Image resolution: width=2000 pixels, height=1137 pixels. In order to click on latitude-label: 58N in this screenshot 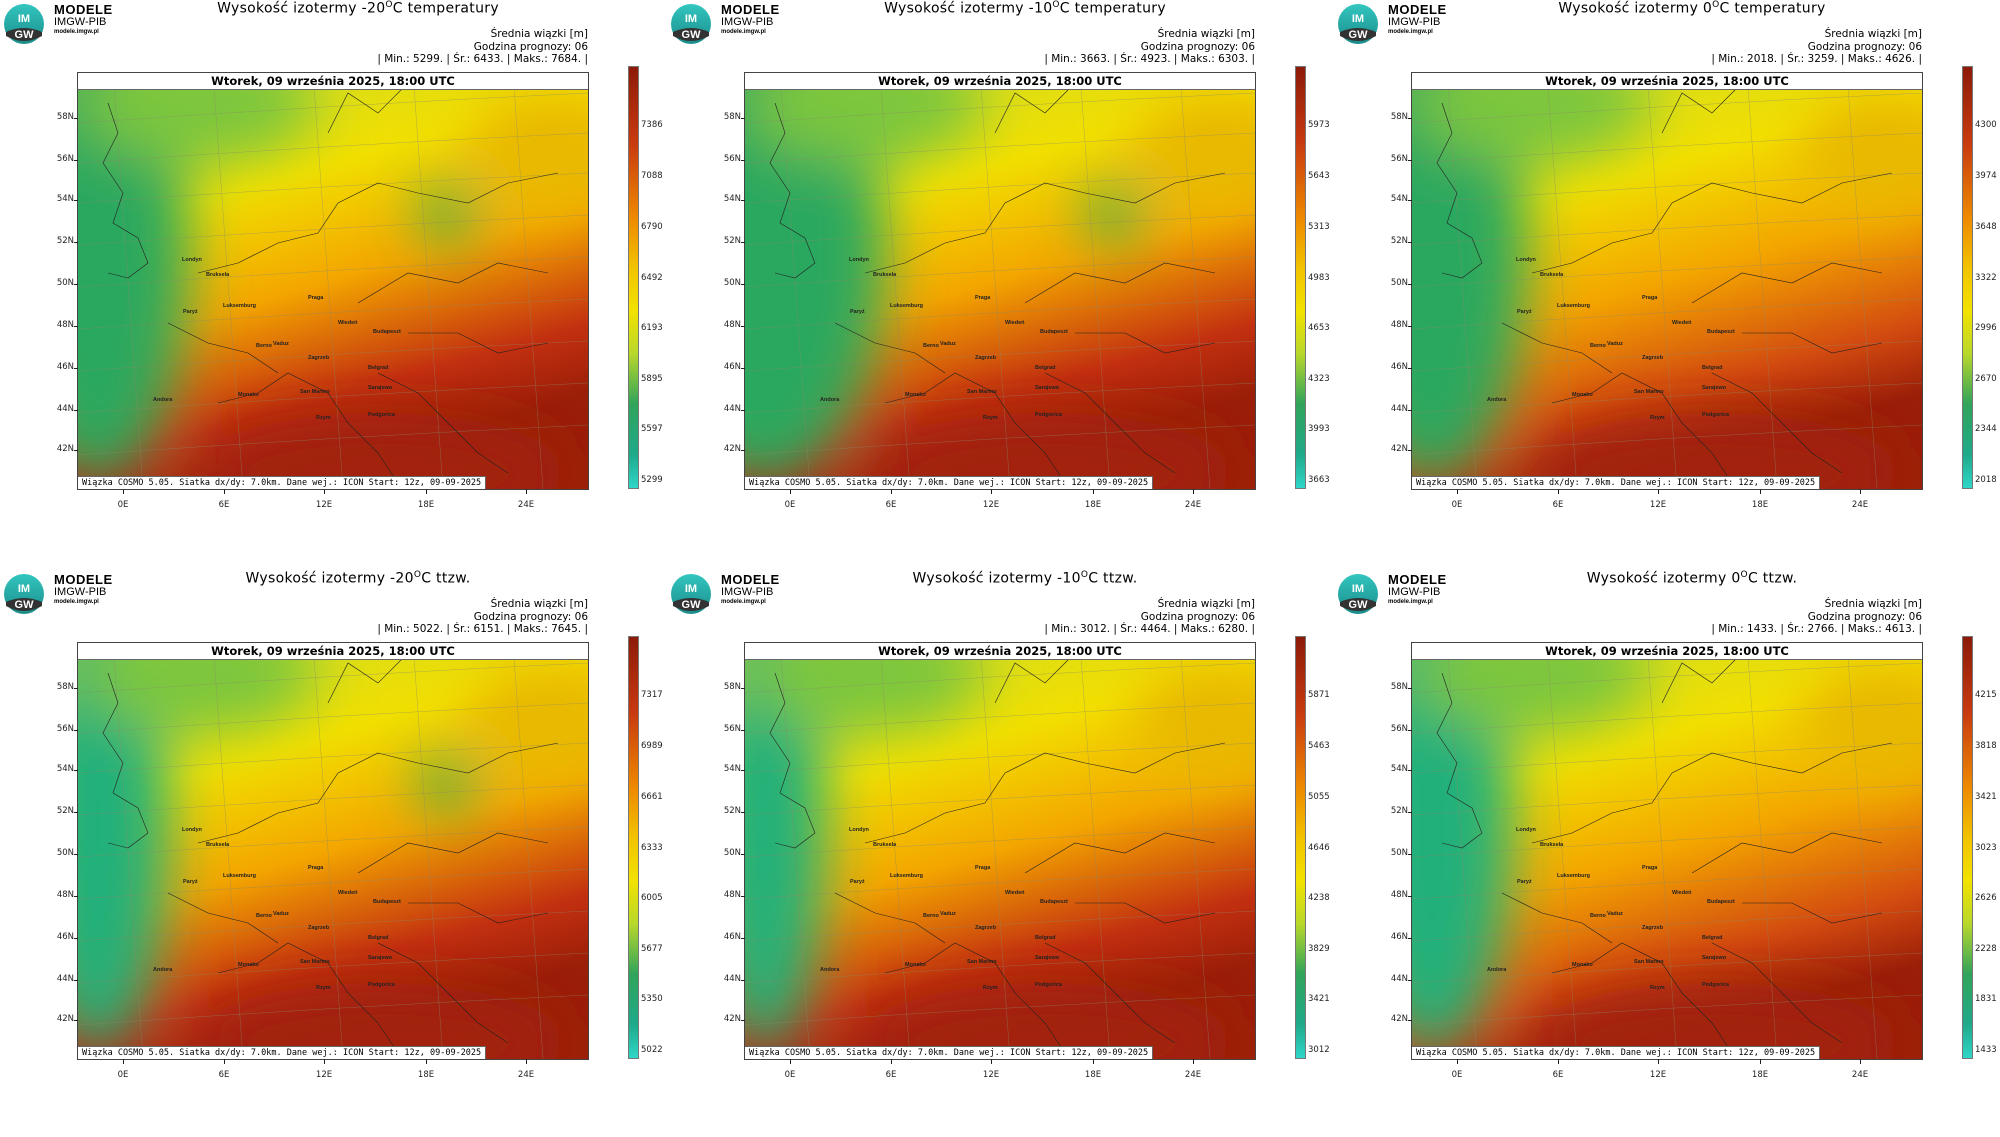, I will do `click(65, 117)`.